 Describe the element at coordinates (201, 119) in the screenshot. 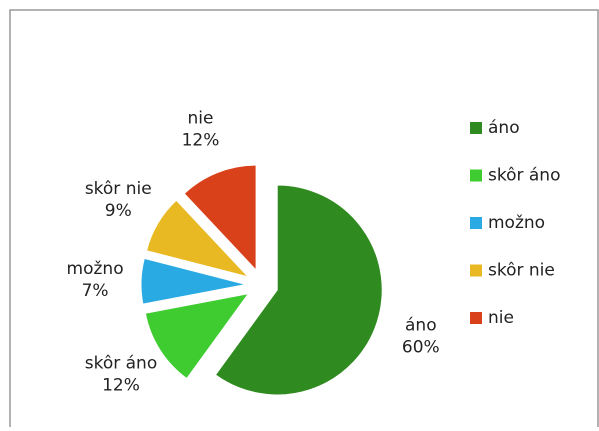

I see `slice-label-name: nie` at that location.